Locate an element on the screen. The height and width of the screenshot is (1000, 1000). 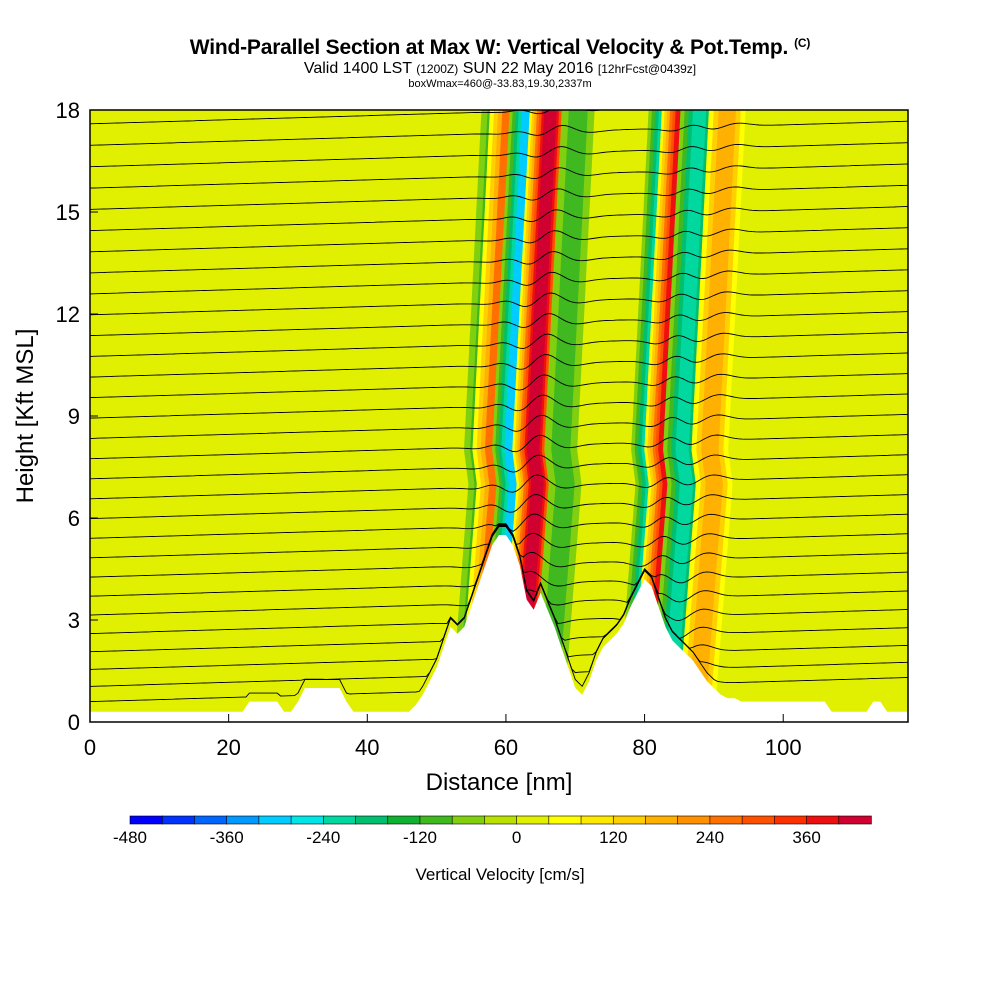
colorbar-tick-0: 0 is located at coordinates (516, 837).